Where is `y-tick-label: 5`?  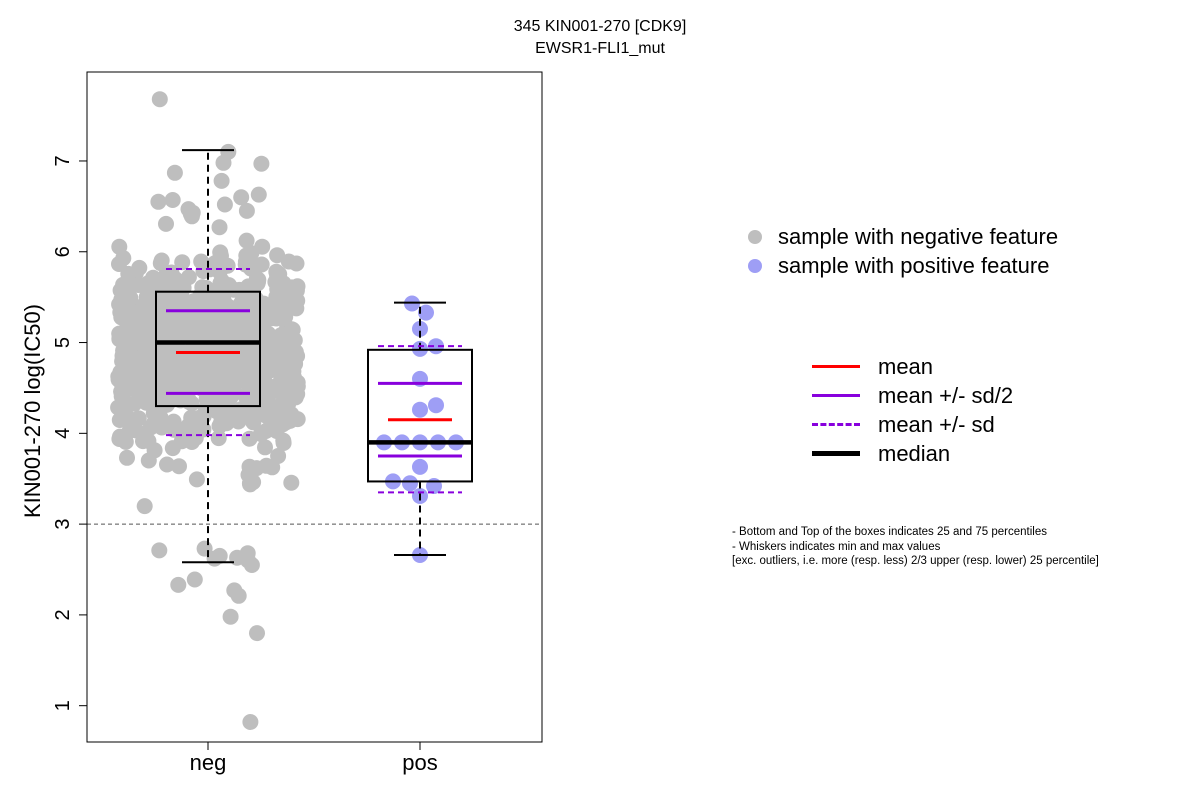
y-tick-label: 5 is located at coordinates (63, 342).